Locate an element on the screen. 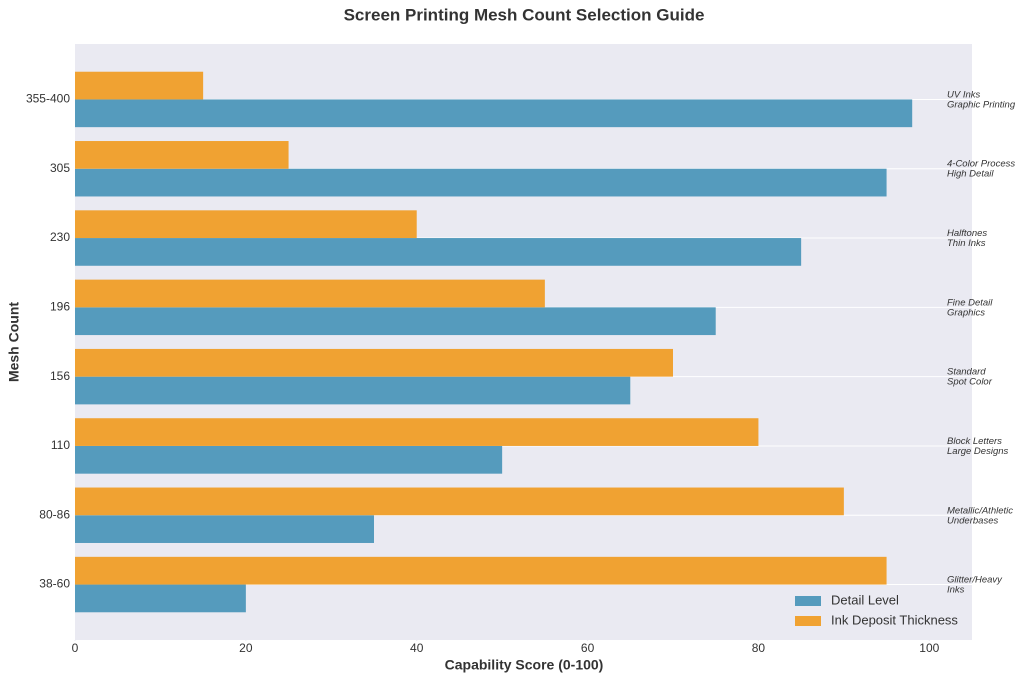 The image size is (1024, 687). annotation: UV Inks Graphic Printing is located at coordinates (981, 99).